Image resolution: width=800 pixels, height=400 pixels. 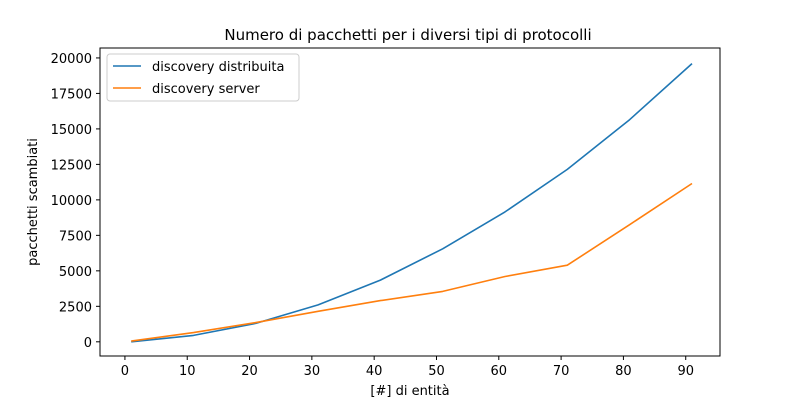 What do you see at coordinates (71, 59) in the screenshot?
I see `y-tick-label: 20000` at bounding box center [71, 59].